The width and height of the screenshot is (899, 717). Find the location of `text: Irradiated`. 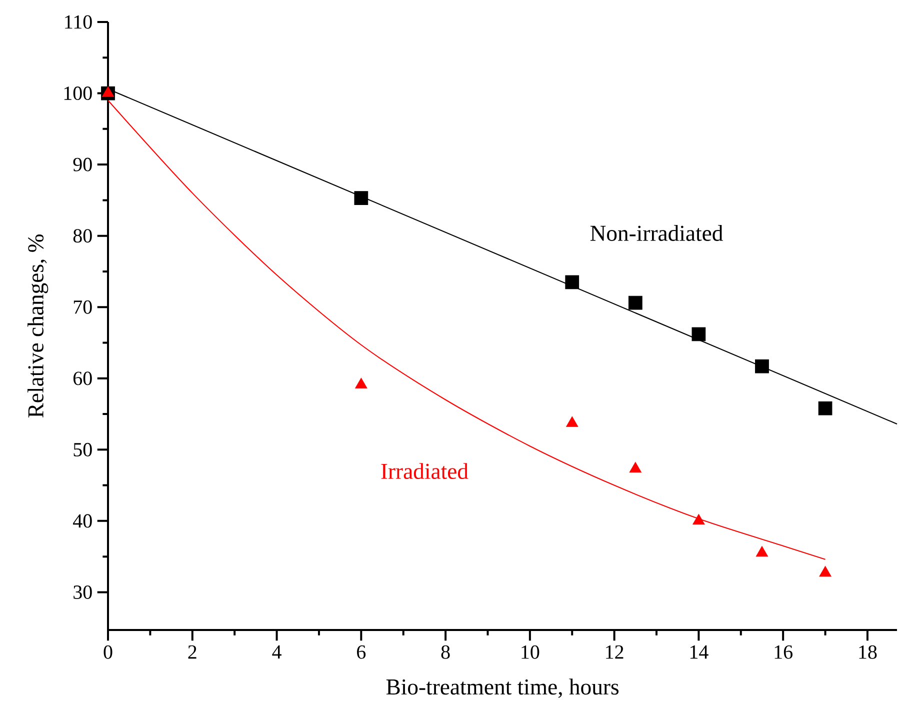

text: Irradiated is located at coordinates (424, 471).